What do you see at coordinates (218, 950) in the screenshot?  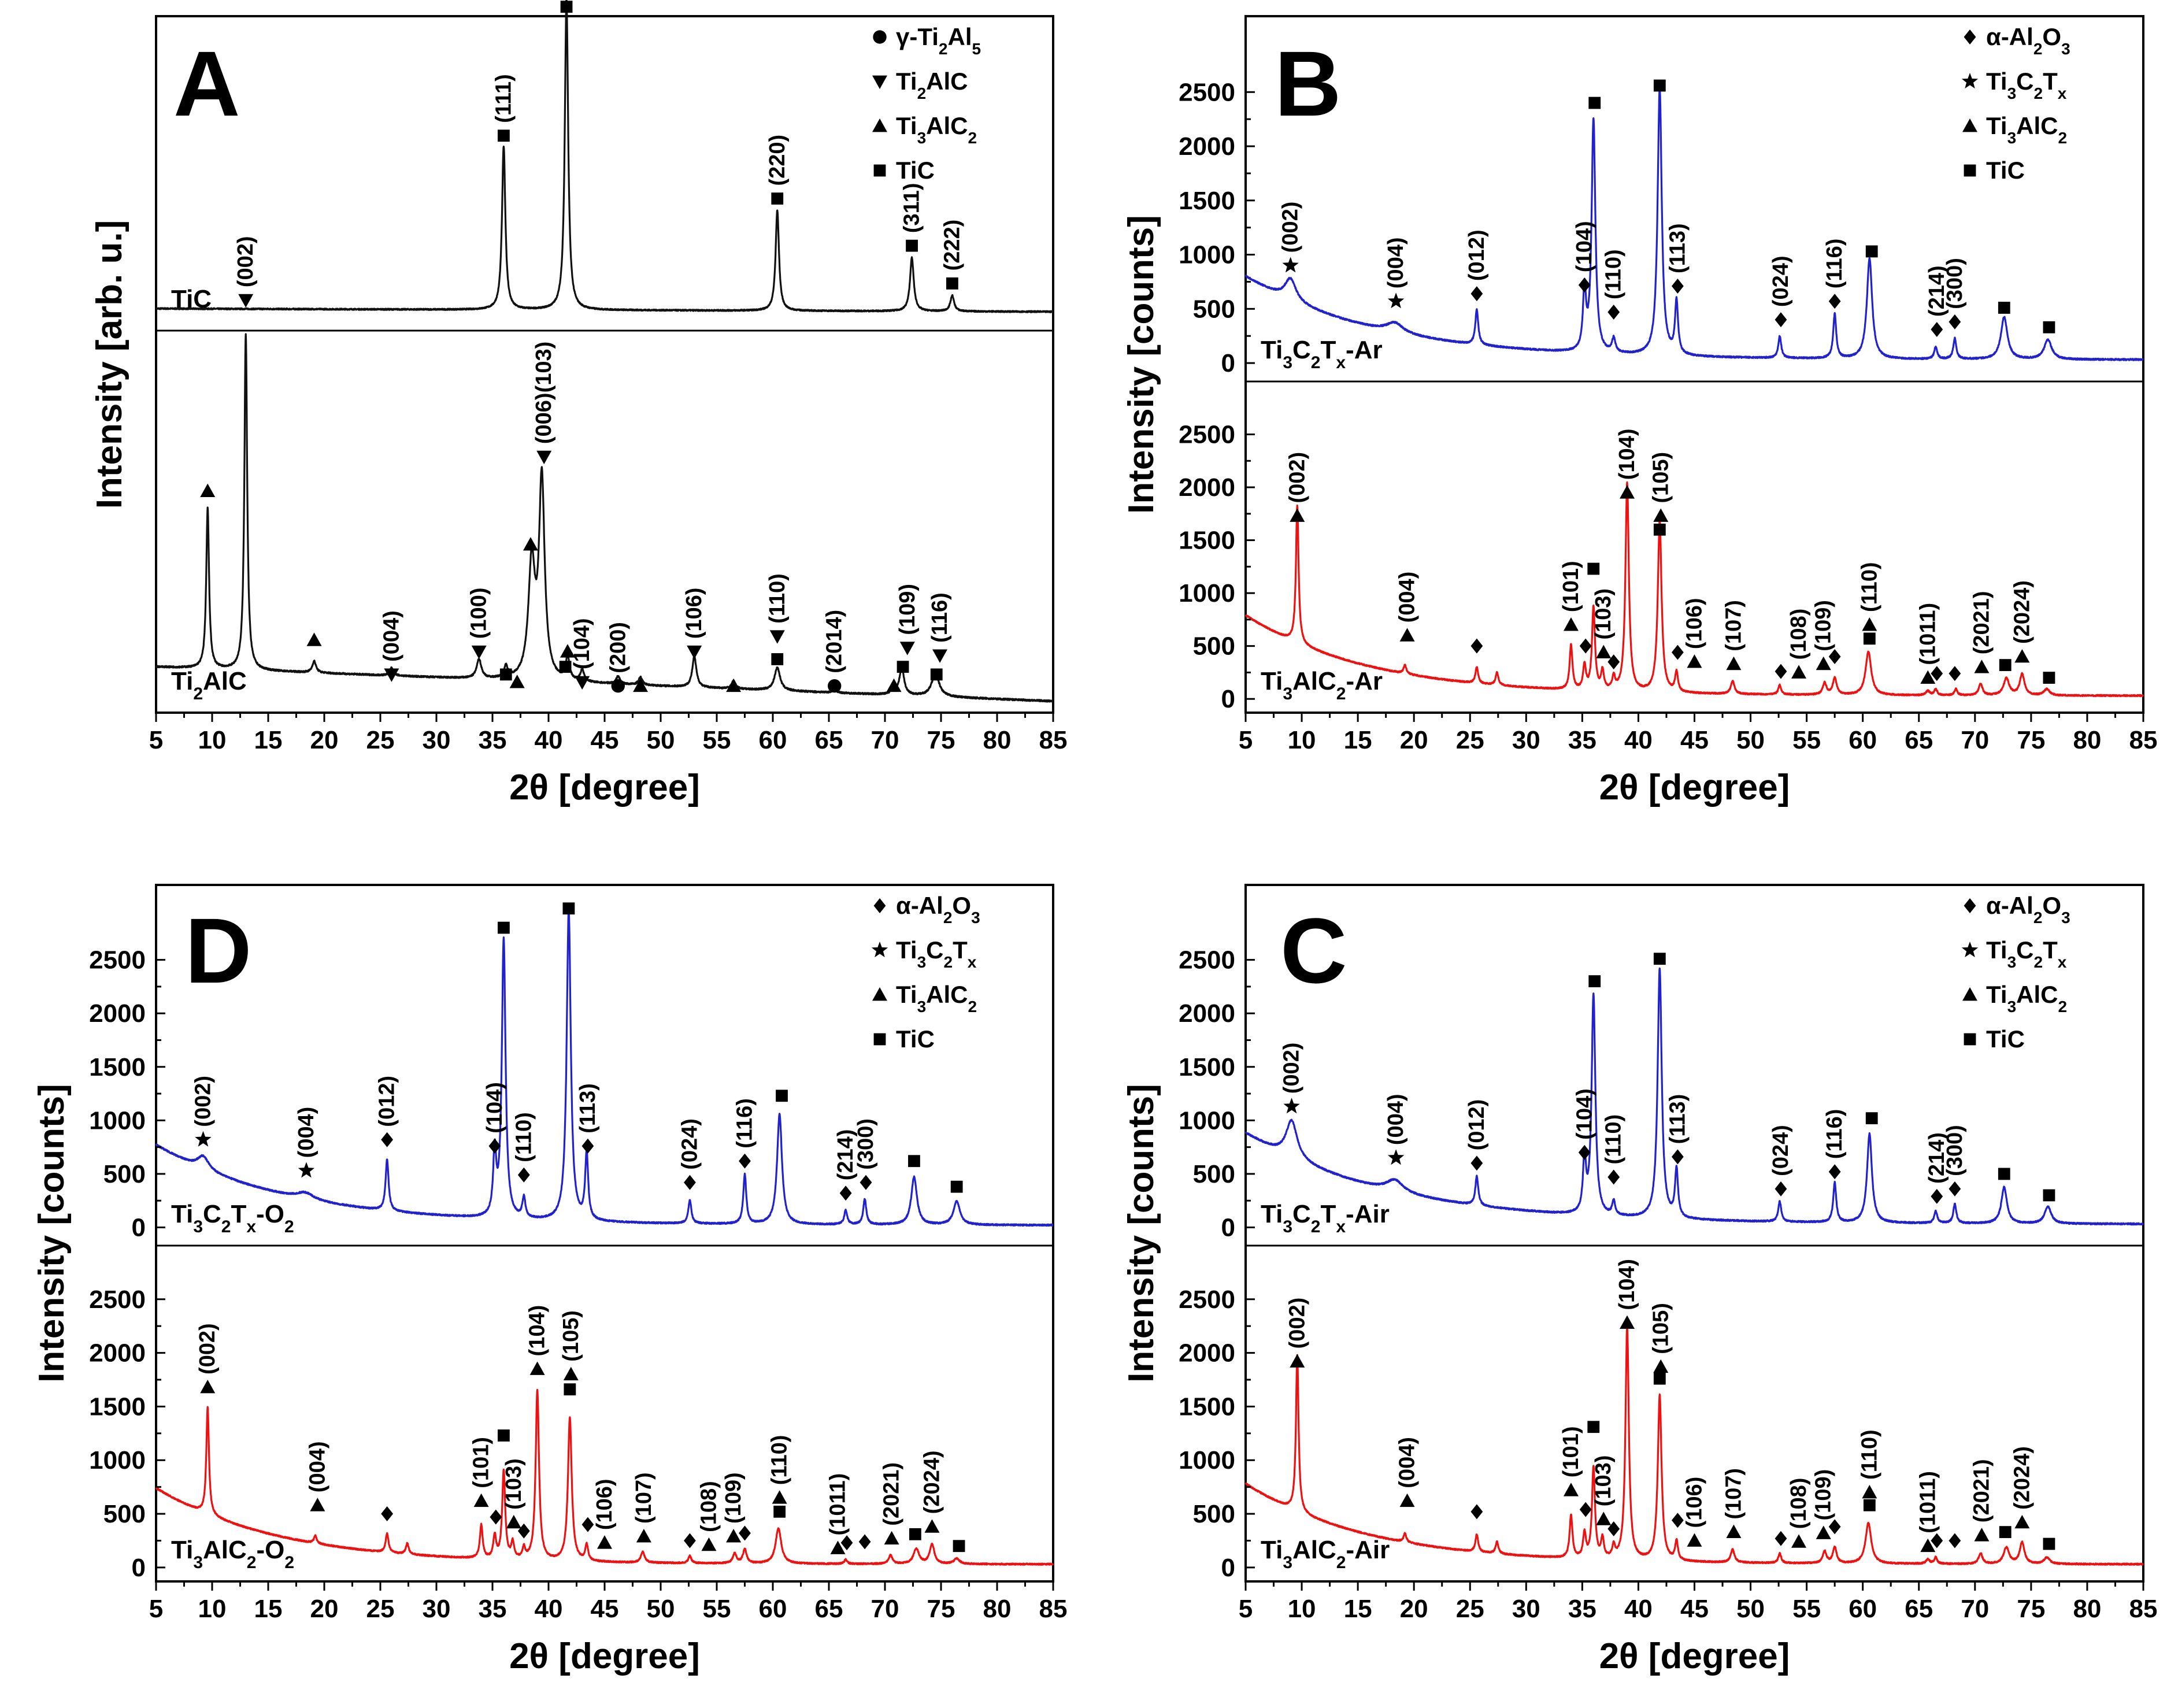 I see `panel-letter: D` at bounding box center [218, 950].